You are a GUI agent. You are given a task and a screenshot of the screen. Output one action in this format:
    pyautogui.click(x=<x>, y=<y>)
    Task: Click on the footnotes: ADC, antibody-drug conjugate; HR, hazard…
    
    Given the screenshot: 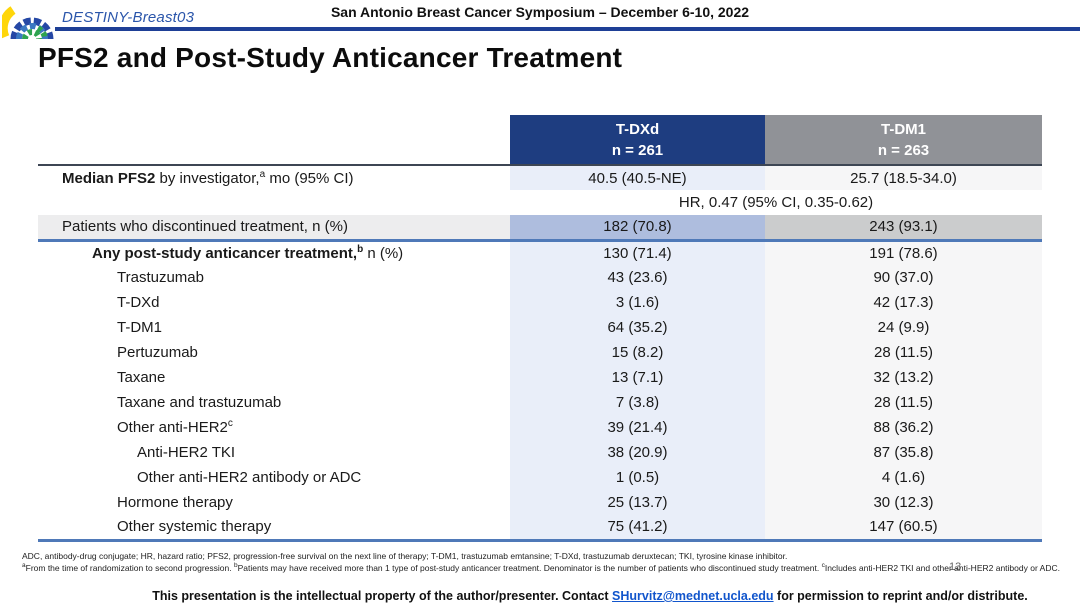 What is the action you would take?
    pyautogui.click(x=545, y=562)
    